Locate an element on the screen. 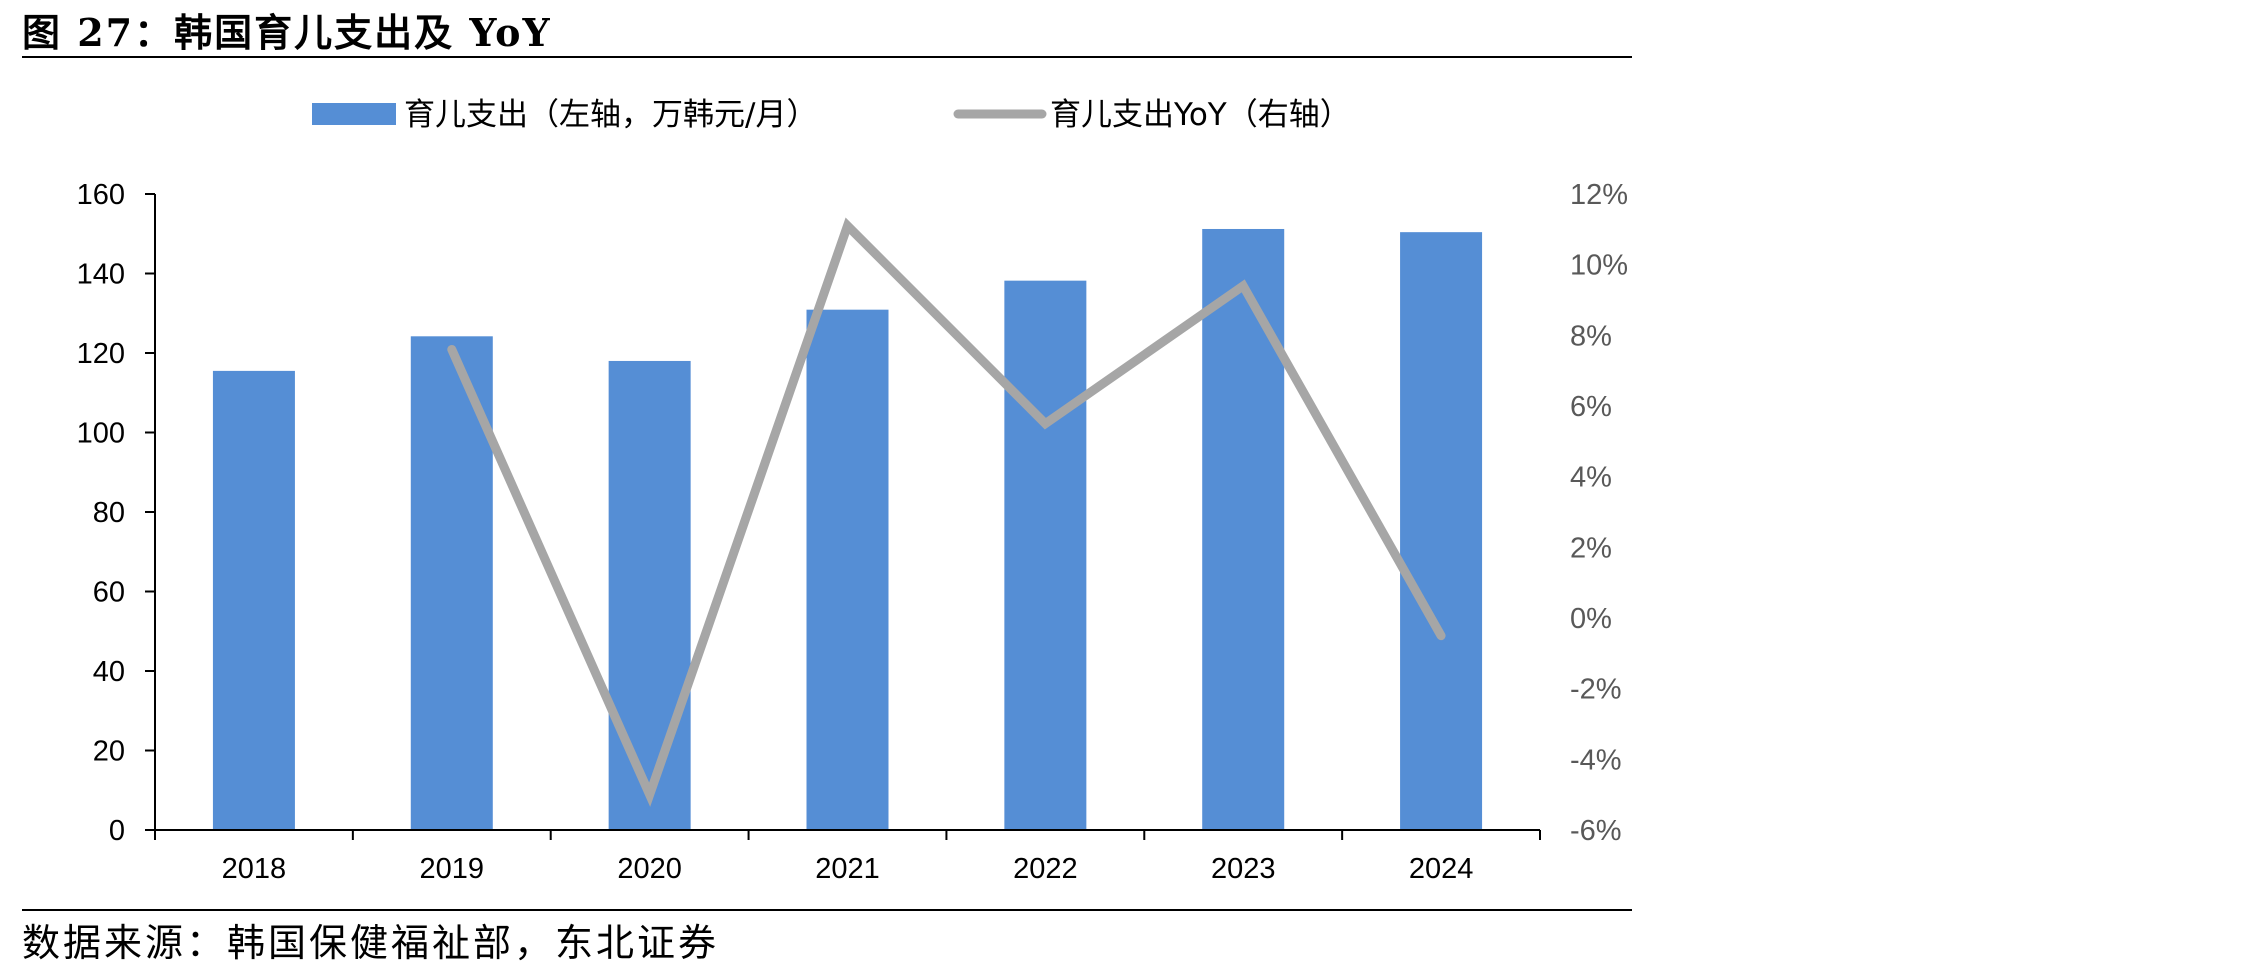 Image resolution: width=2268 pixels, height=969 pixels. source-rule is located at coordinates (827, 910).